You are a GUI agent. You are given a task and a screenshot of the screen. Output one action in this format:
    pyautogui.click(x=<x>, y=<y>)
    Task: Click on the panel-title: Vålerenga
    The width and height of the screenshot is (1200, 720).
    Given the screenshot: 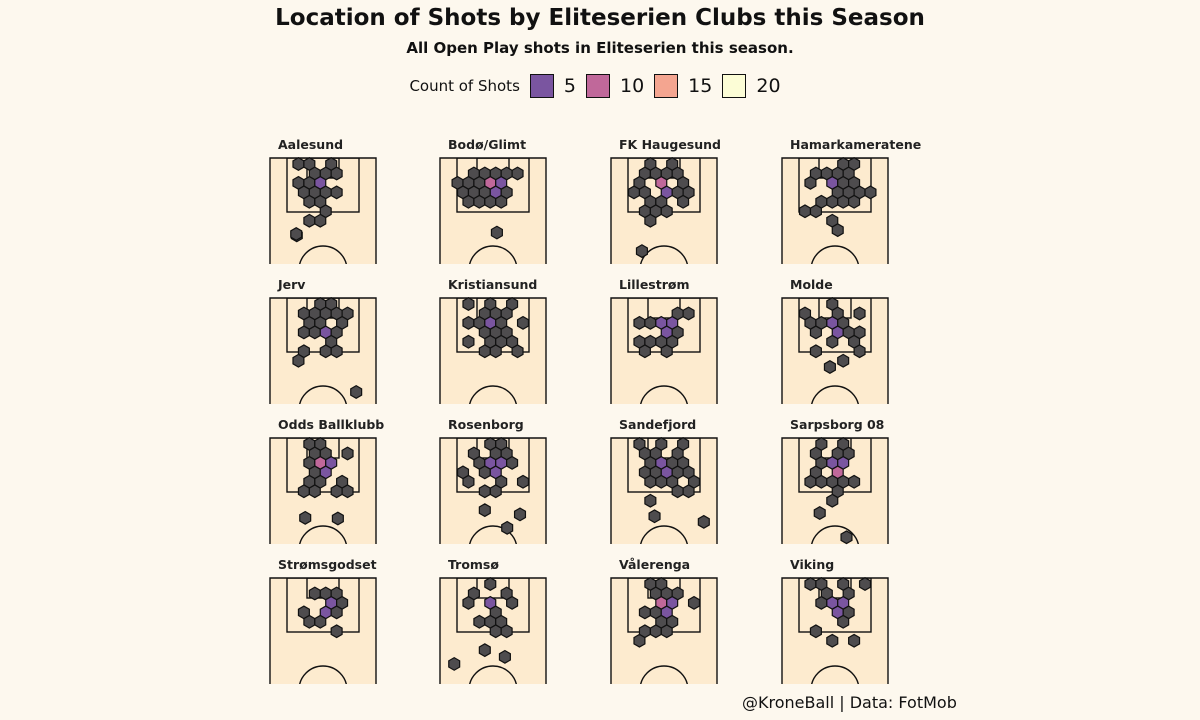 What is the action you would take?
    pyautogui.click(x=654, y=564)
    